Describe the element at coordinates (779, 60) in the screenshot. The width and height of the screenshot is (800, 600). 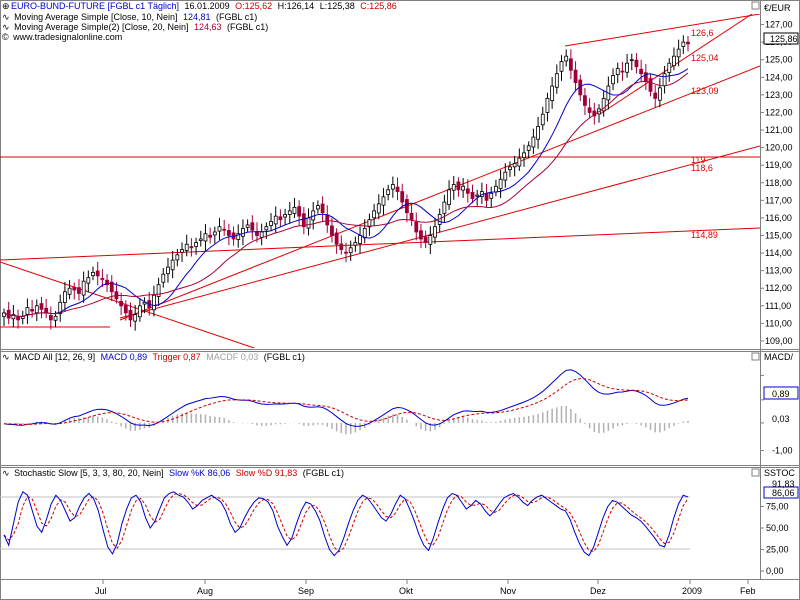
I see `price-tick-label: 125,00` at that location.